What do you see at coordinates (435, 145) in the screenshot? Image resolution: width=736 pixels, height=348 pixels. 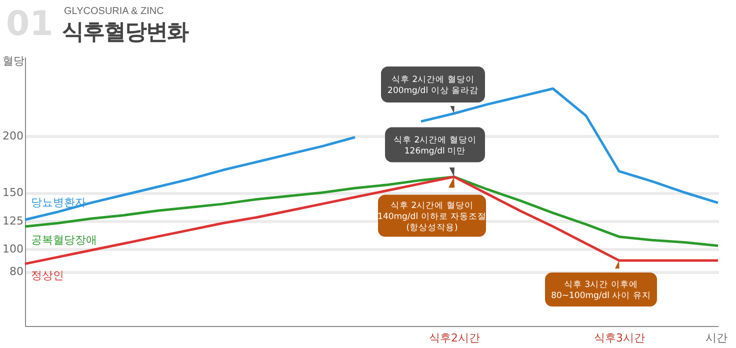 I see `annotation: 식후 2시간에 혈당이 126mg/dl 미만` at bounding box center [435, 145].